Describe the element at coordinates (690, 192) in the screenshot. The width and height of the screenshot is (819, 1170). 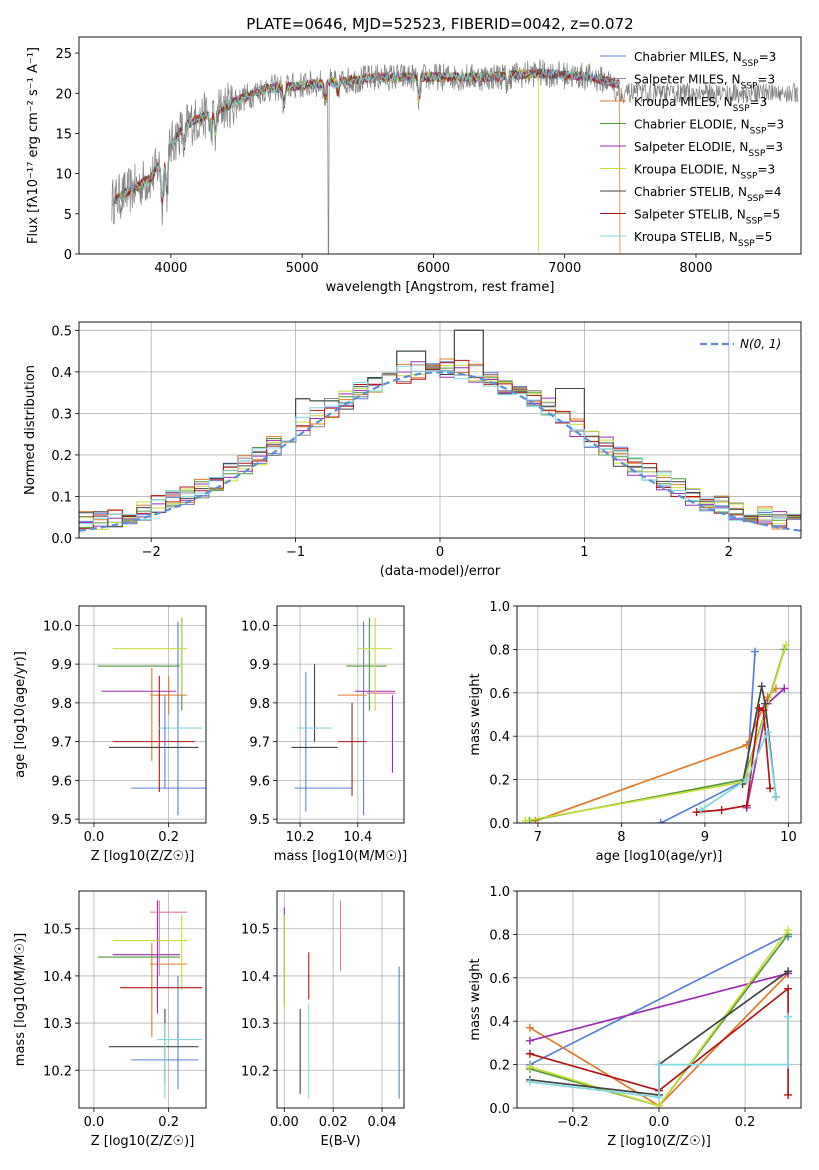
I see `legend-entry-label: Chabrier STELIB, N` at that location.